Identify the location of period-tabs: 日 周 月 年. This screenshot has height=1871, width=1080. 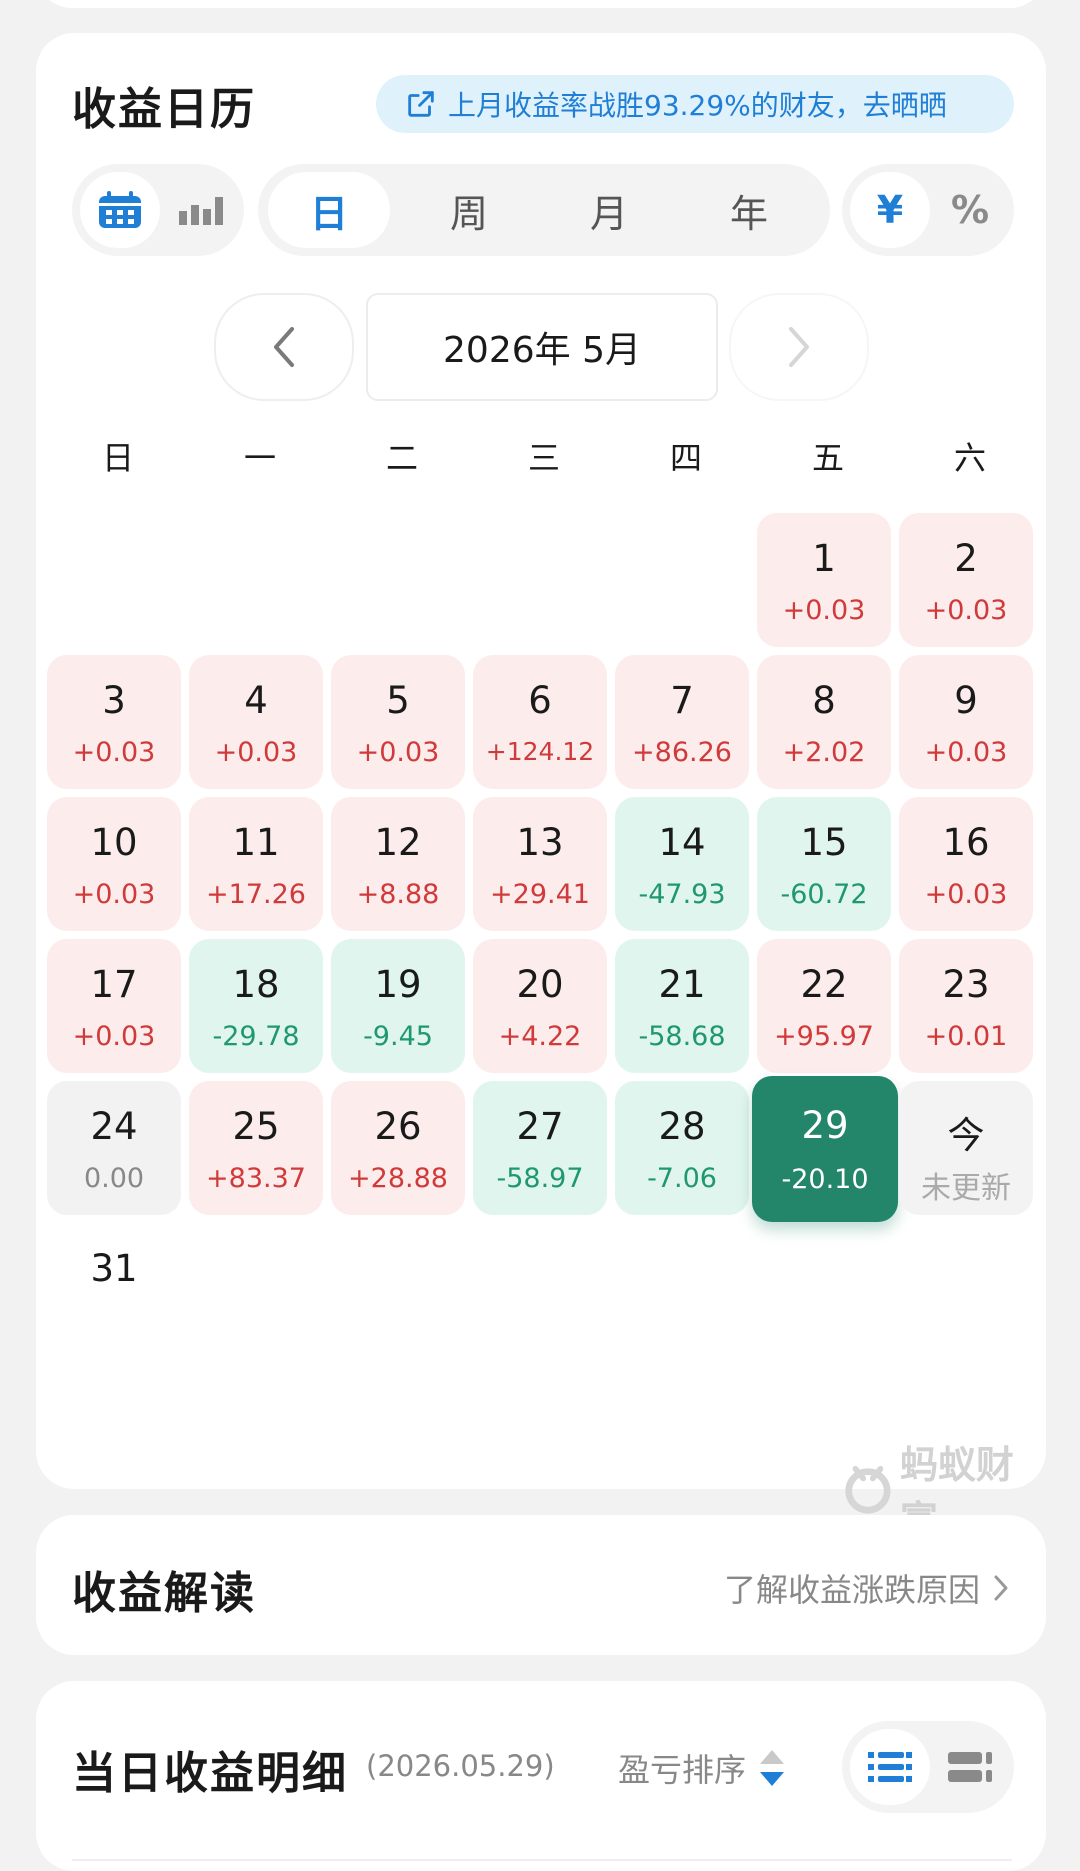
(544, 210).